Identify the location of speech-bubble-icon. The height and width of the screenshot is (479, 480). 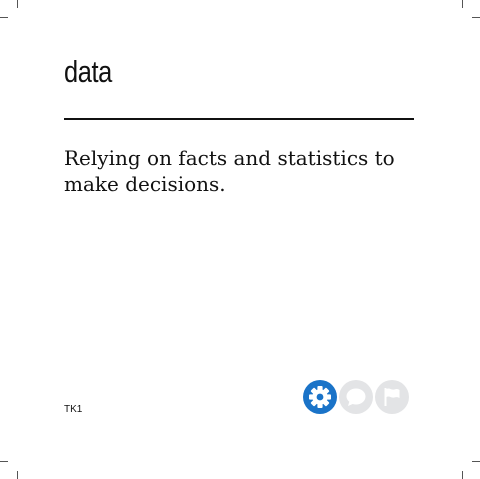
(356, 397).